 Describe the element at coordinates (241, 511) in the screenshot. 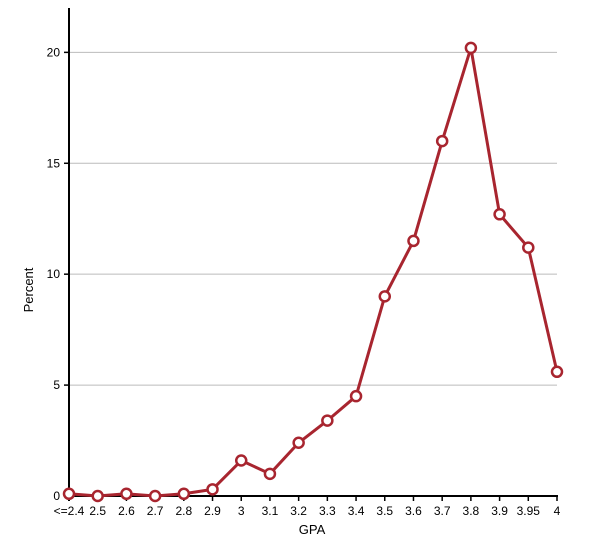

I see `x-tick-label: 3` at that location.